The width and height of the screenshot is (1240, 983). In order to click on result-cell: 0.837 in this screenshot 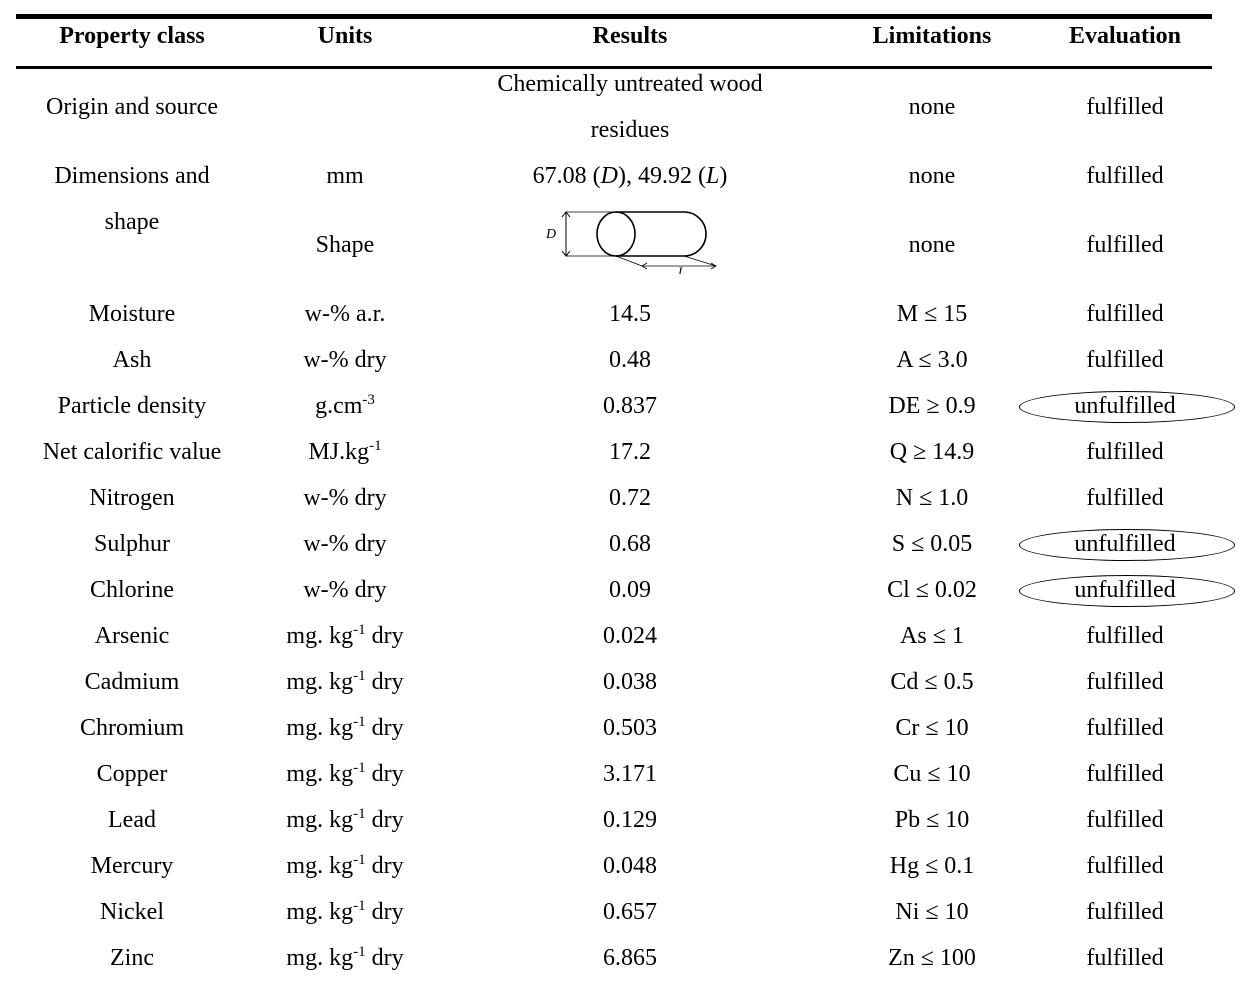, I will do `click(630, 406)`.